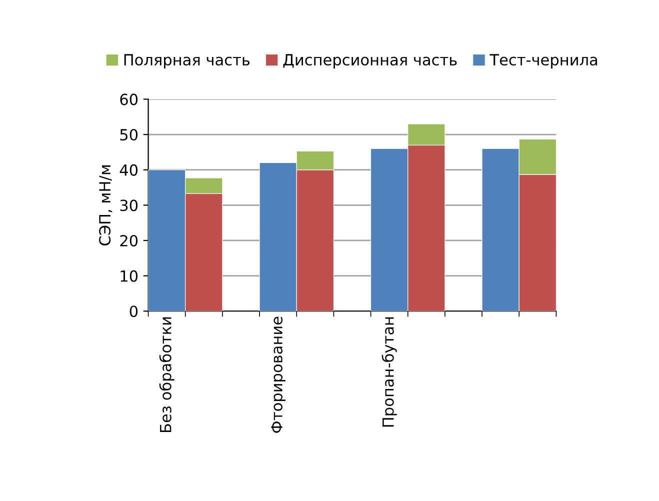  I want to click on y-tick-label: 50, so click(129, 134).